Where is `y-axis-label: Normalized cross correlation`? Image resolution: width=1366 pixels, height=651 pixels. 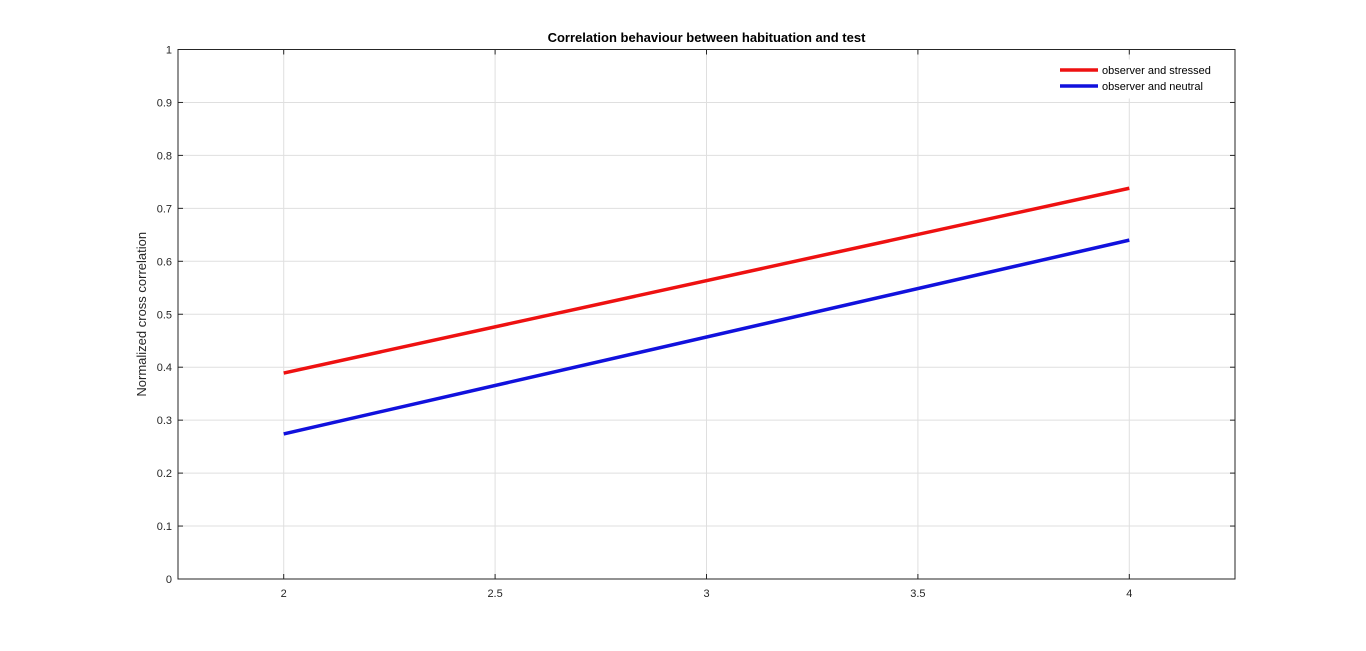 y-axis-label: Normalized cross correlation is located at coordinates (141, 314).